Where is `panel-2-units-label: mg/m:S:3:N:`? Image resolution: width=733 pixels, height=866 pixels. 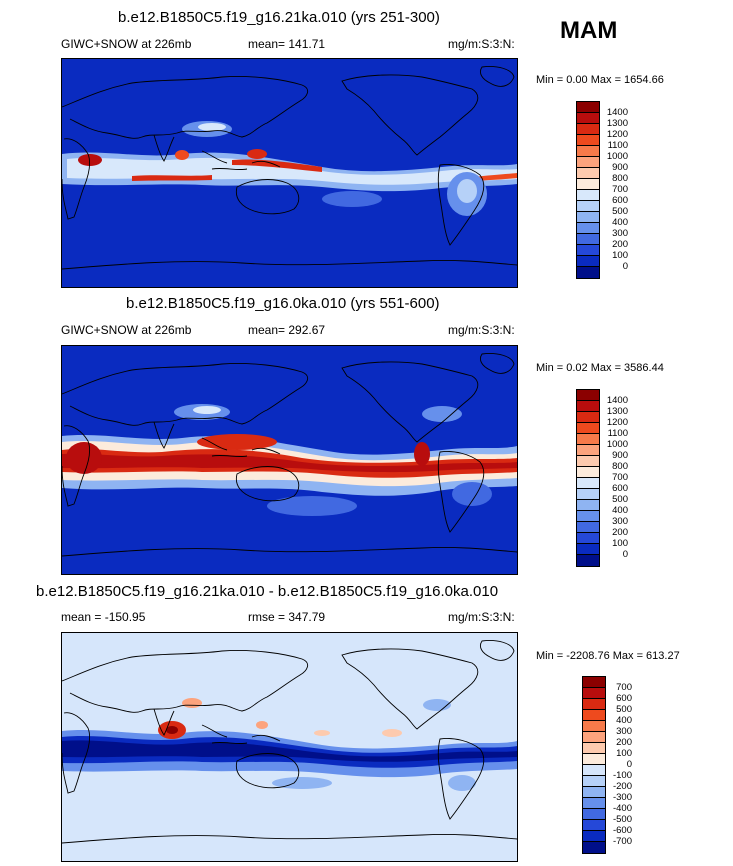 panel-2-units-label: mg/m:S:3:N: is located at coordinates (481, 330).